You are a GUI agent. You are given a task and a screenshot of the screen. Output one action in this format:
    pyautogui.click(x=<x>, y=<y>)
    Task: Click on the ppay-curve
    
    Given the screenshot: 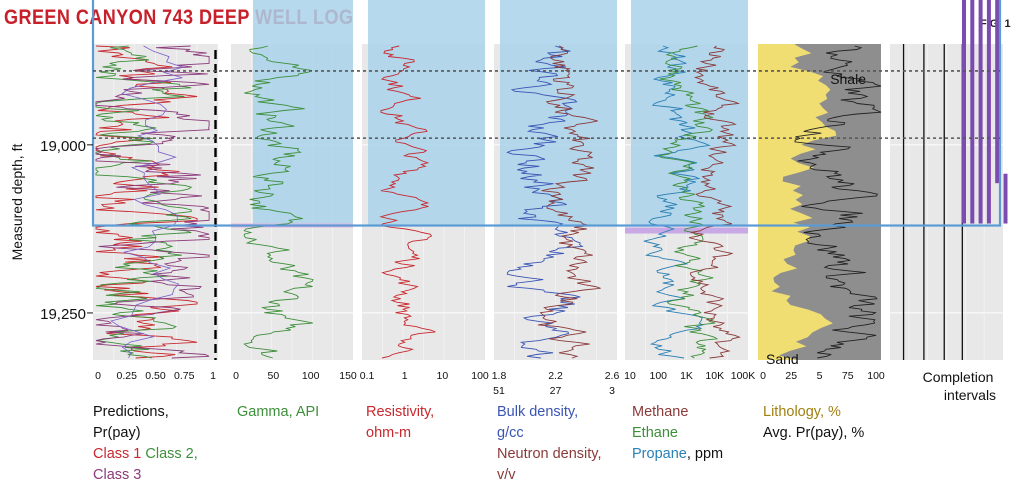 What is the action you would take?
    pyautogui.click(x=147, y=202)
    